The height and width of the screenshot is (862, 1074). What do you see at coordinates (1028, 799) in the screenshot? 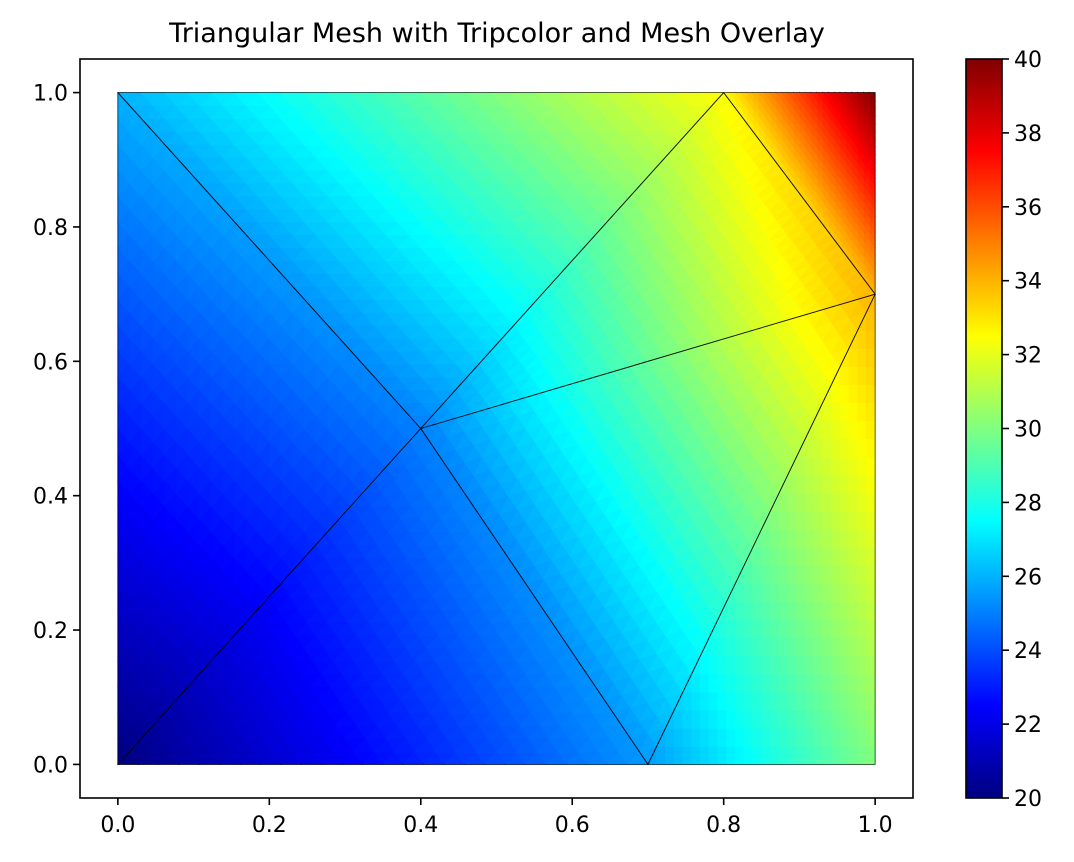
I see `colorbar-tick-label: 20` at bounding box center [1028, 799].